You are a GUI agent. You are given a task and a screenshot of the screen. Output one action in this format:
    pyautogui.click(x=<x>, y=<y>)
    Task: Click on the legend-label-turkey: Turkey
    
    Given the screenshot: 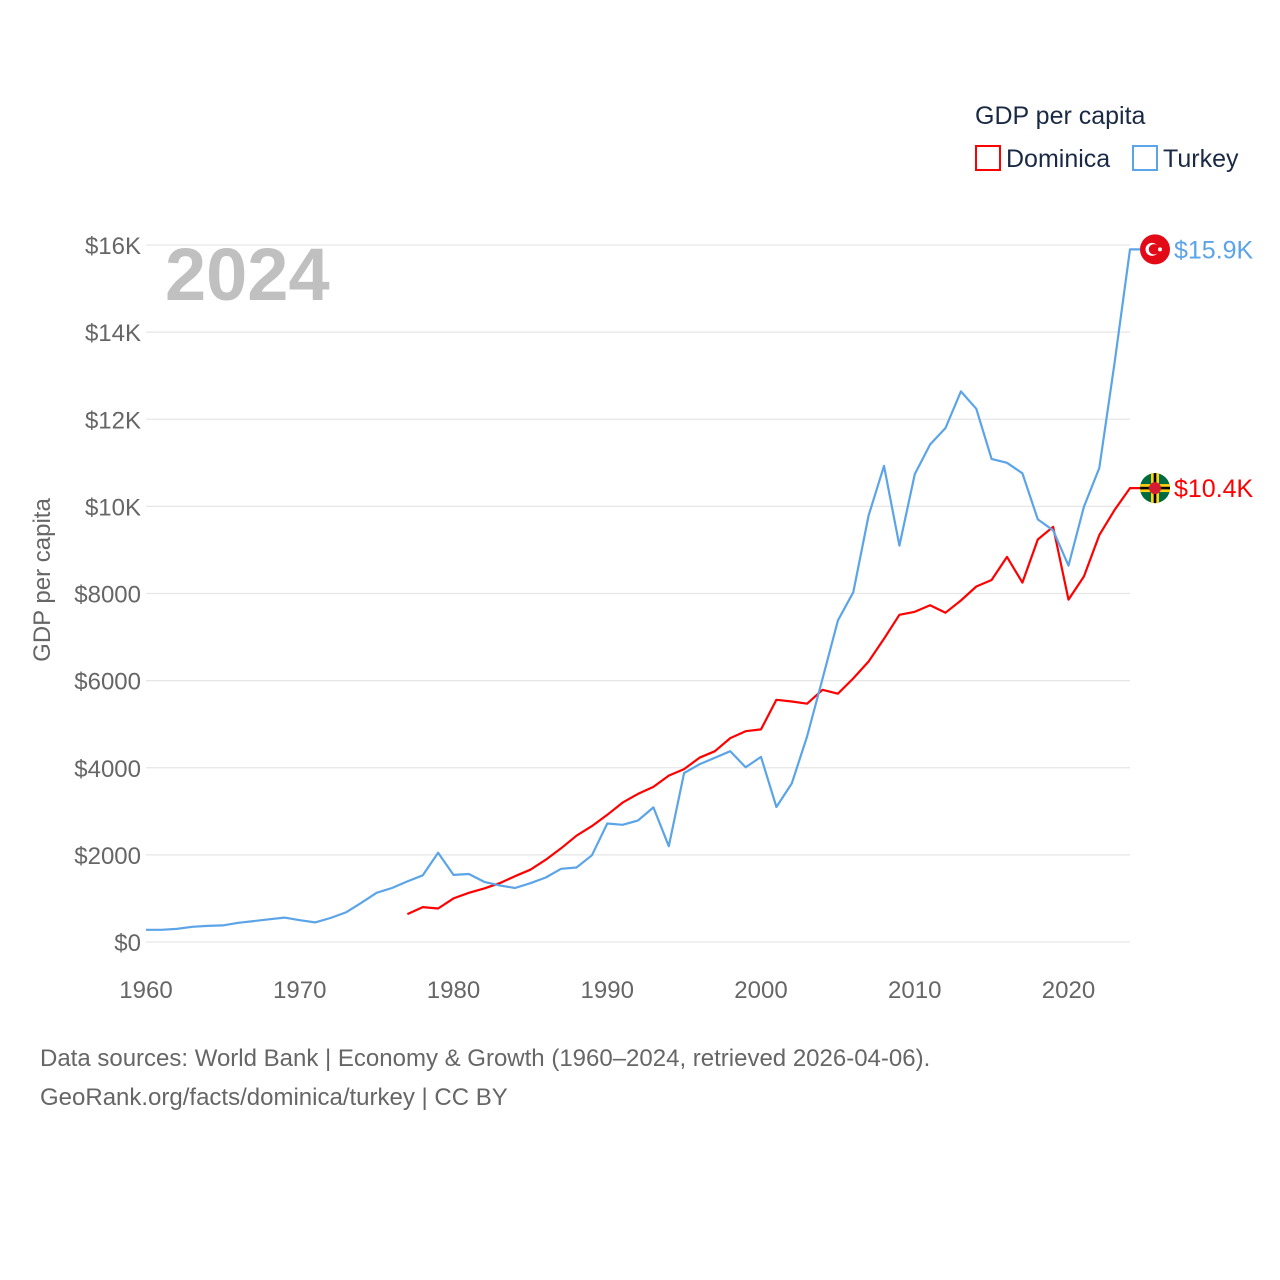 What is the action you would take?
    pyautogui.click(x=1201, y=159)
    